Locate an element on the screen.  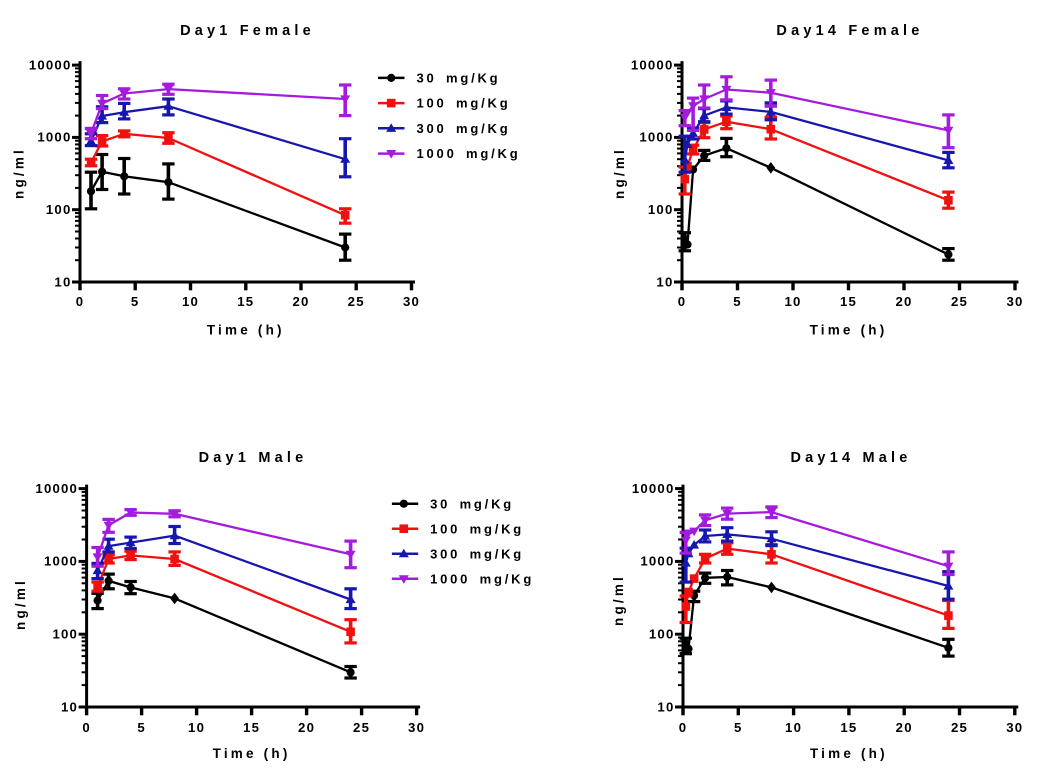
svg-text: Day14 Female is located at coordinates (849, 31).